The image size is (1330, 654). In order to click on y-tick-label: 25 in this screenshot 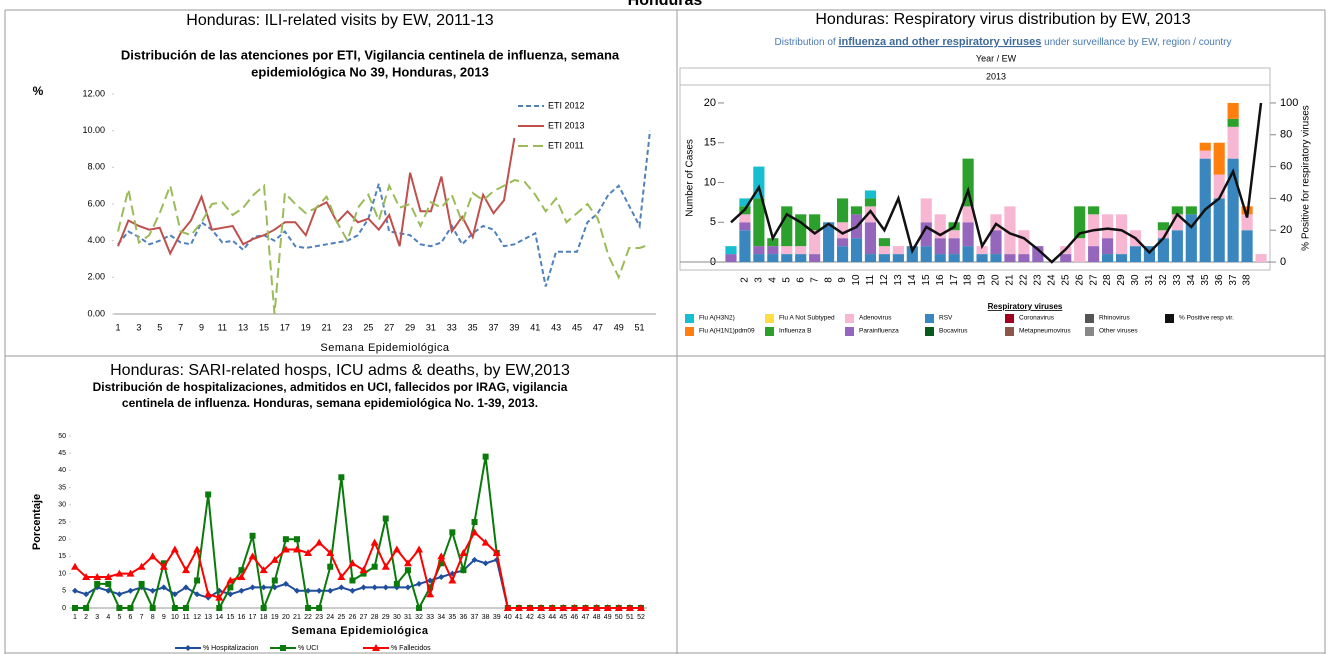, I will do `click(62, 522)`.